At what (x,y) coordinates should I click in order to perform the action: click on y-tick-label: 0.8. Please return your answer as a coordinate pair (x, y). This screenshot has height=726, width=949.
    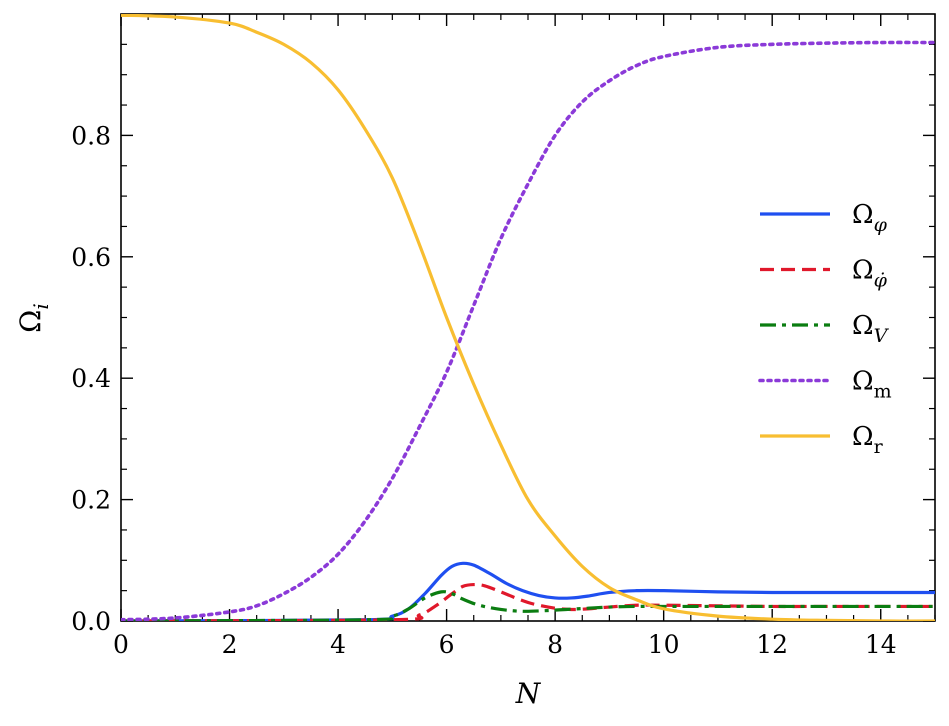
    Looking at the image, I should click on (91, 135).